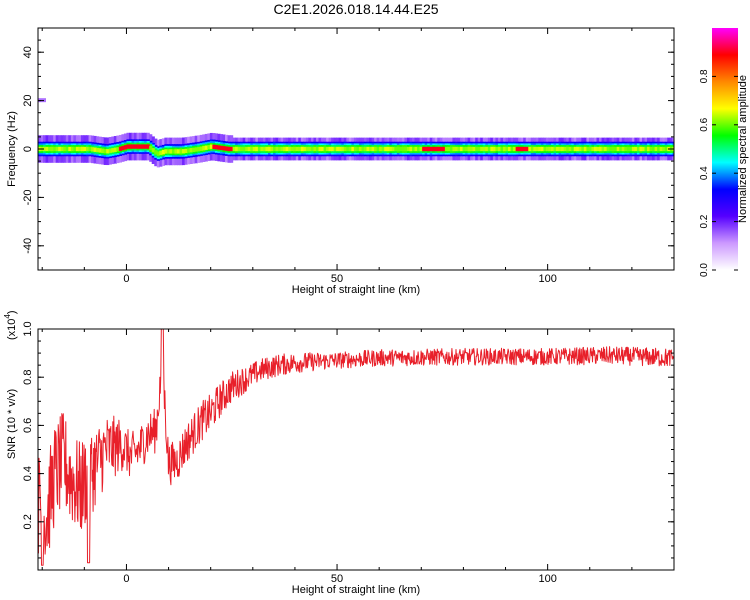 The image size is (750, 600). I want to click on snr-ytick-label: 0.2, so click(28, 521).